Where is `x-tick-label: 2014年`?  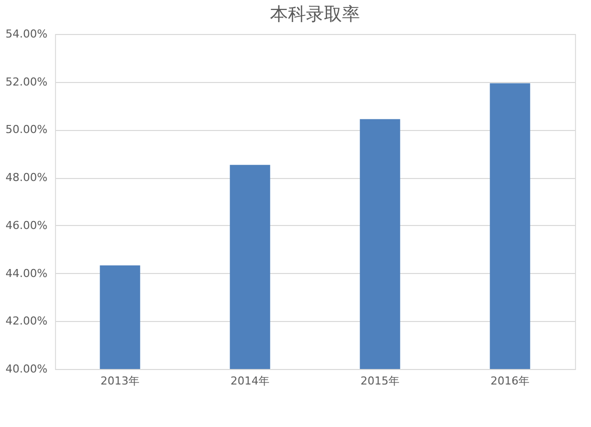 x-tick-label: 2014年 is located at coordinates (250, 381).